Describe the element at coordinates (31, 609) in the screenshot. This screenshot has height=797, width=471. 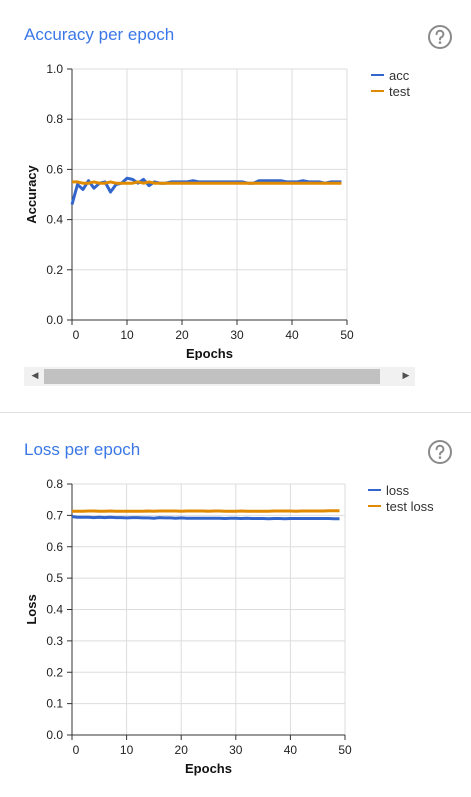
I see `y-axis-label: Loss` at that location.